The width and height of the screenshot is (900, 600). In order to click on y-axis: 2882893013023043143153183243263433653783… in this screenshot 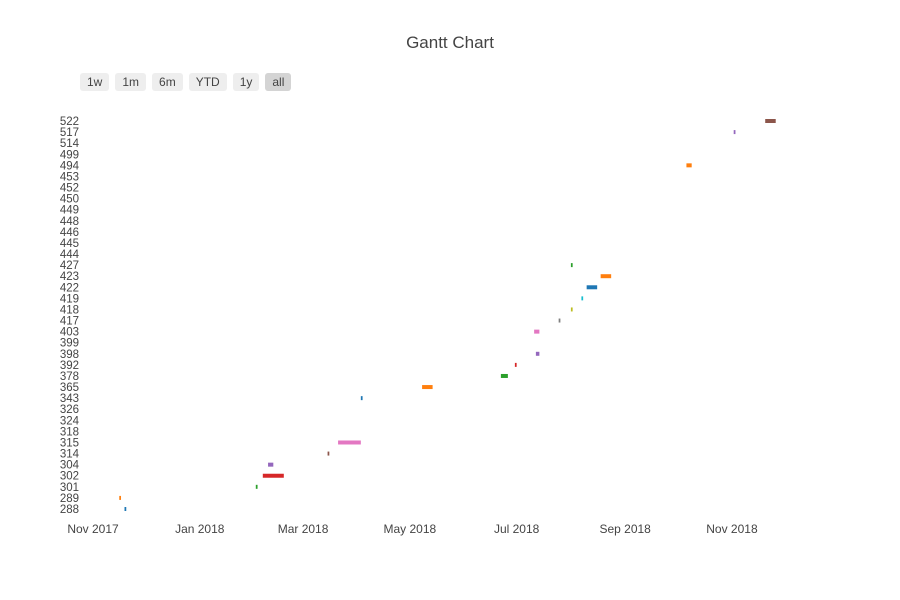, I will do `click(70, 316)`.